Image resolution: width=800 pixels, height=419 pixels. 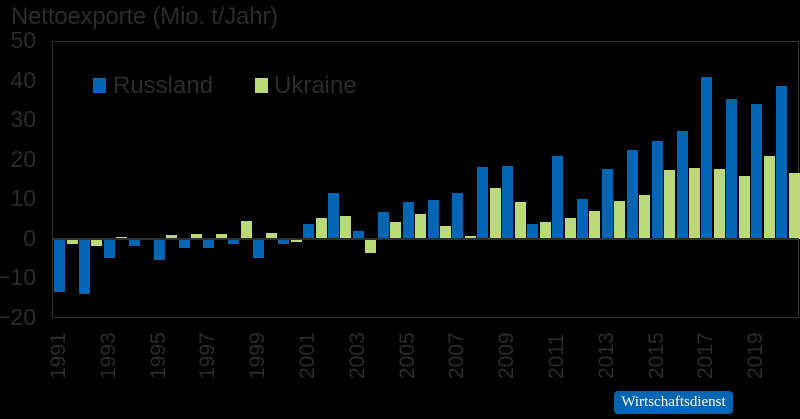 What do you see at coordinates (209, 243) in the screenshot?
I see `bar-russland-1997` at bounding box center [209, 243].